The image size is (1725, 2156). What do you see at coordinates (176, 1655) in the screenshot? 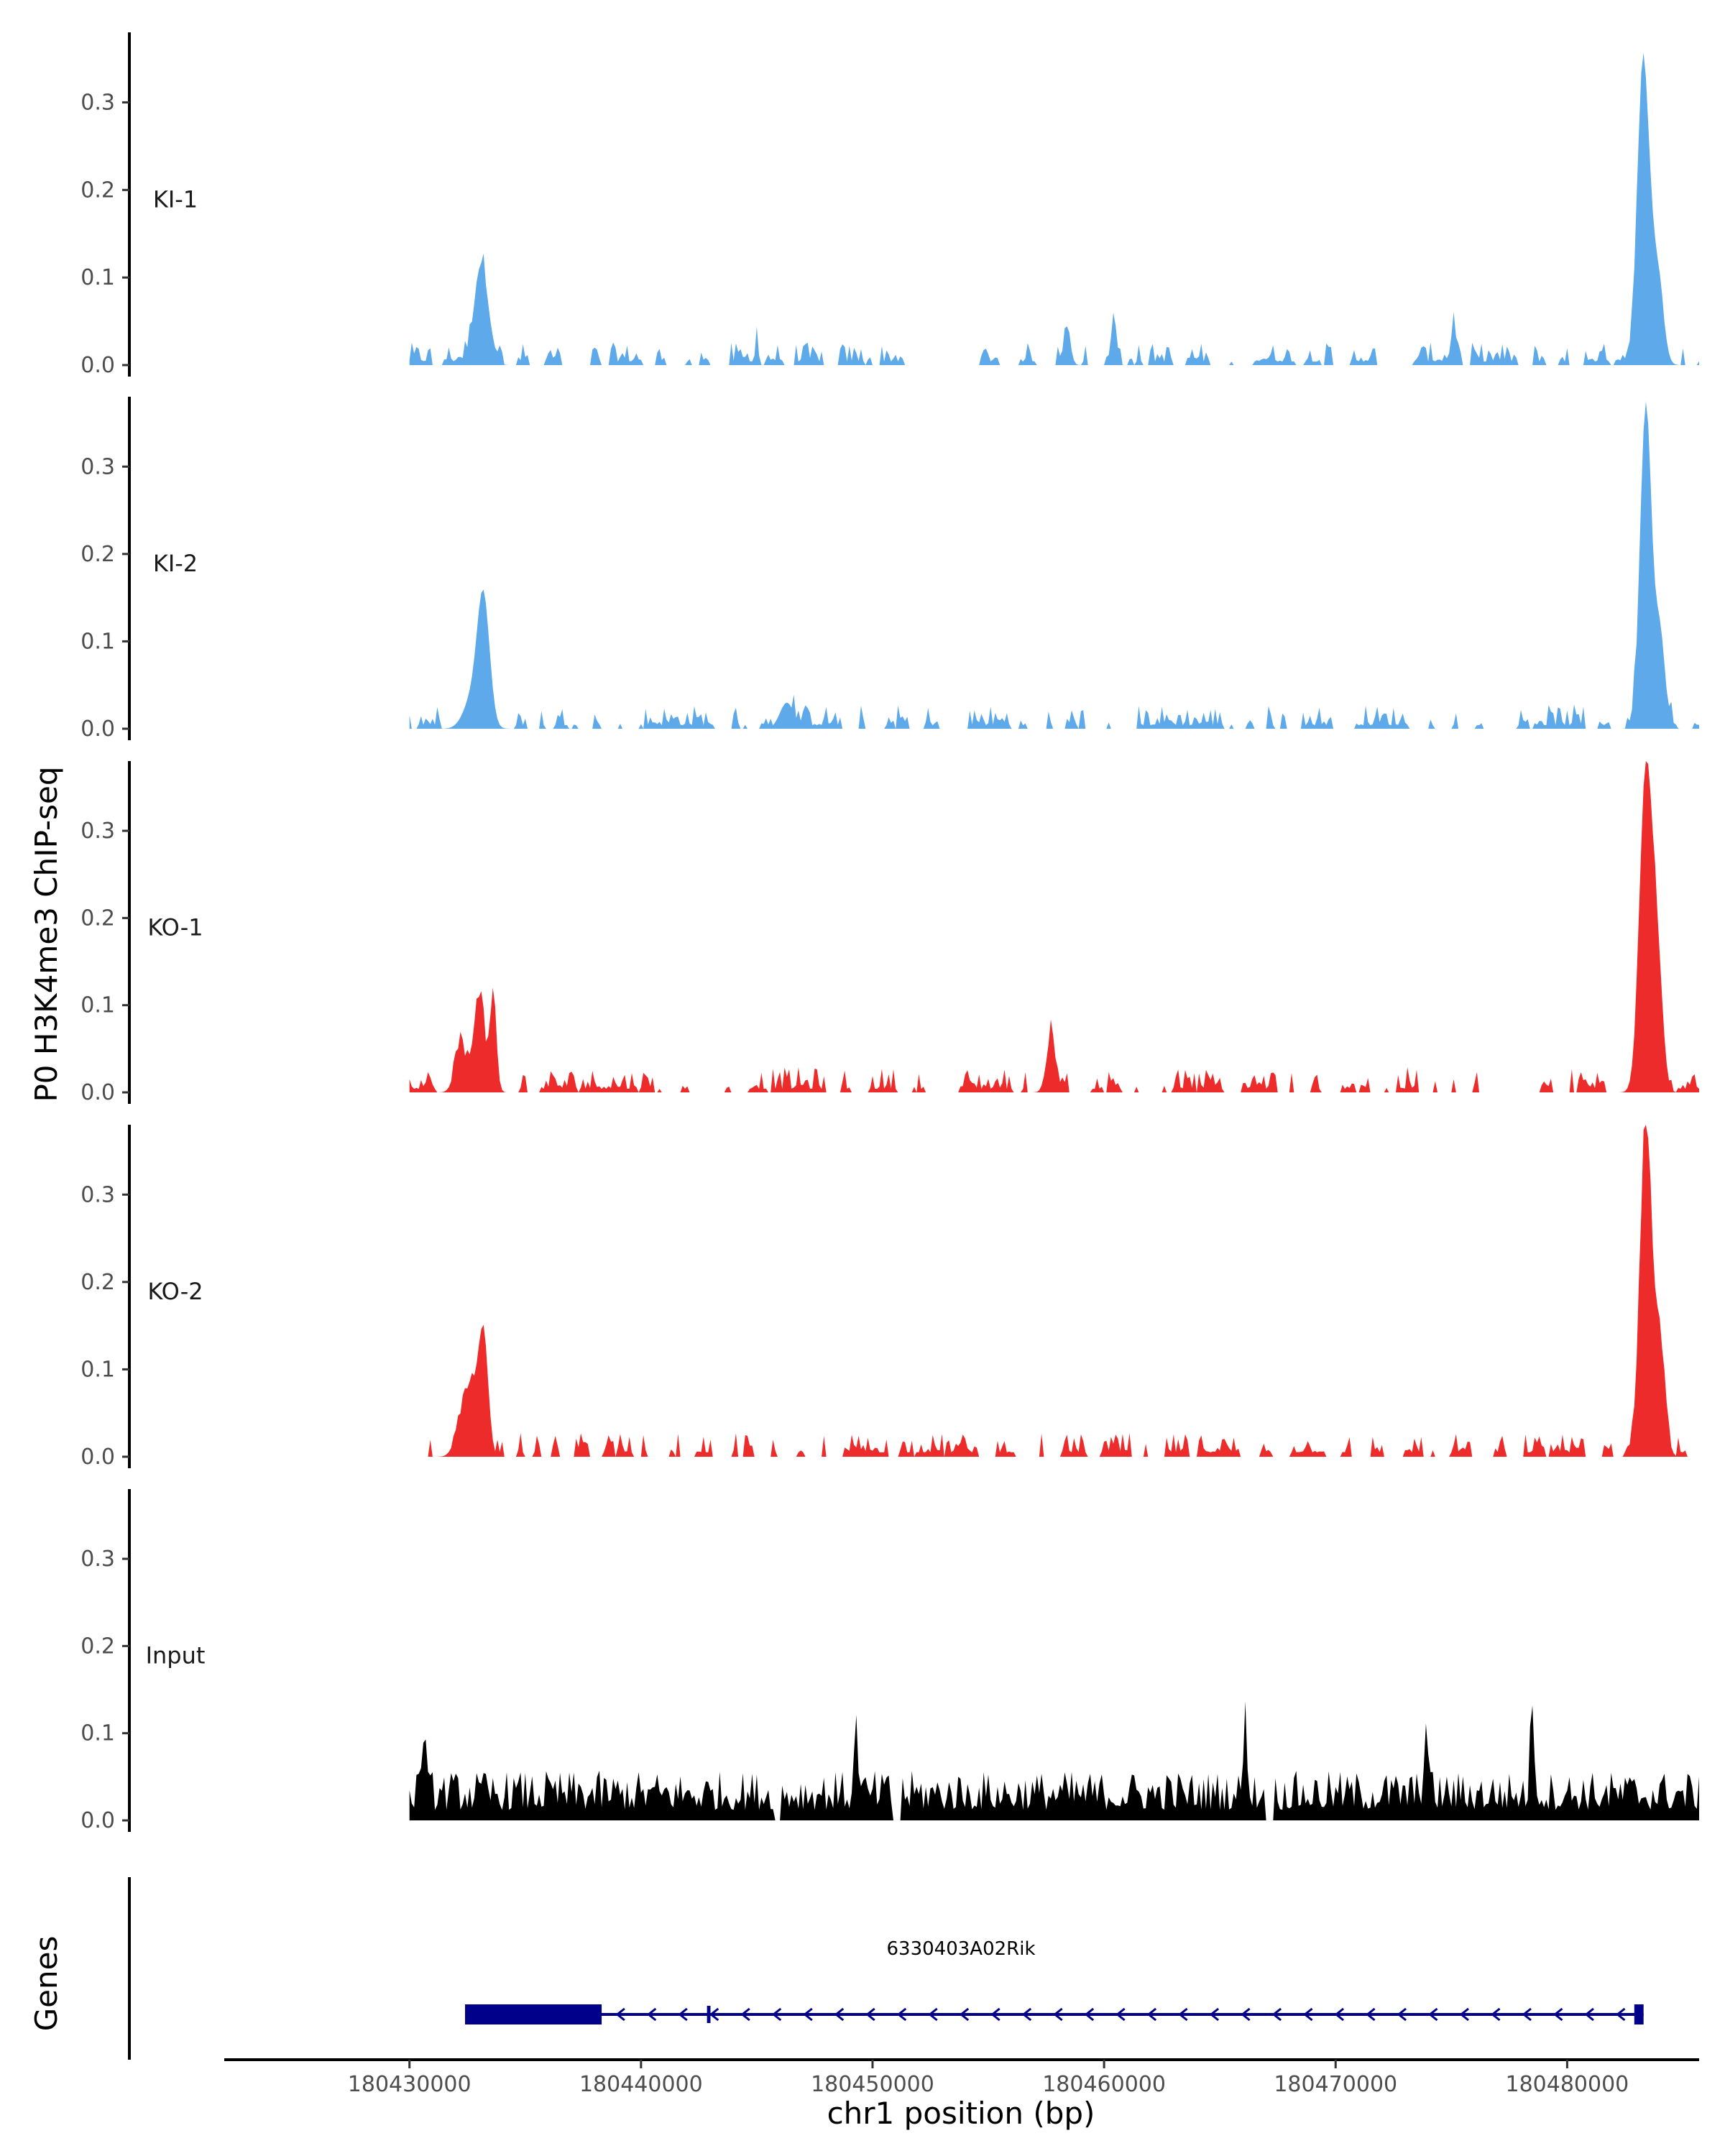
I see `track-label: Input` at bounding box center [176, 1655].